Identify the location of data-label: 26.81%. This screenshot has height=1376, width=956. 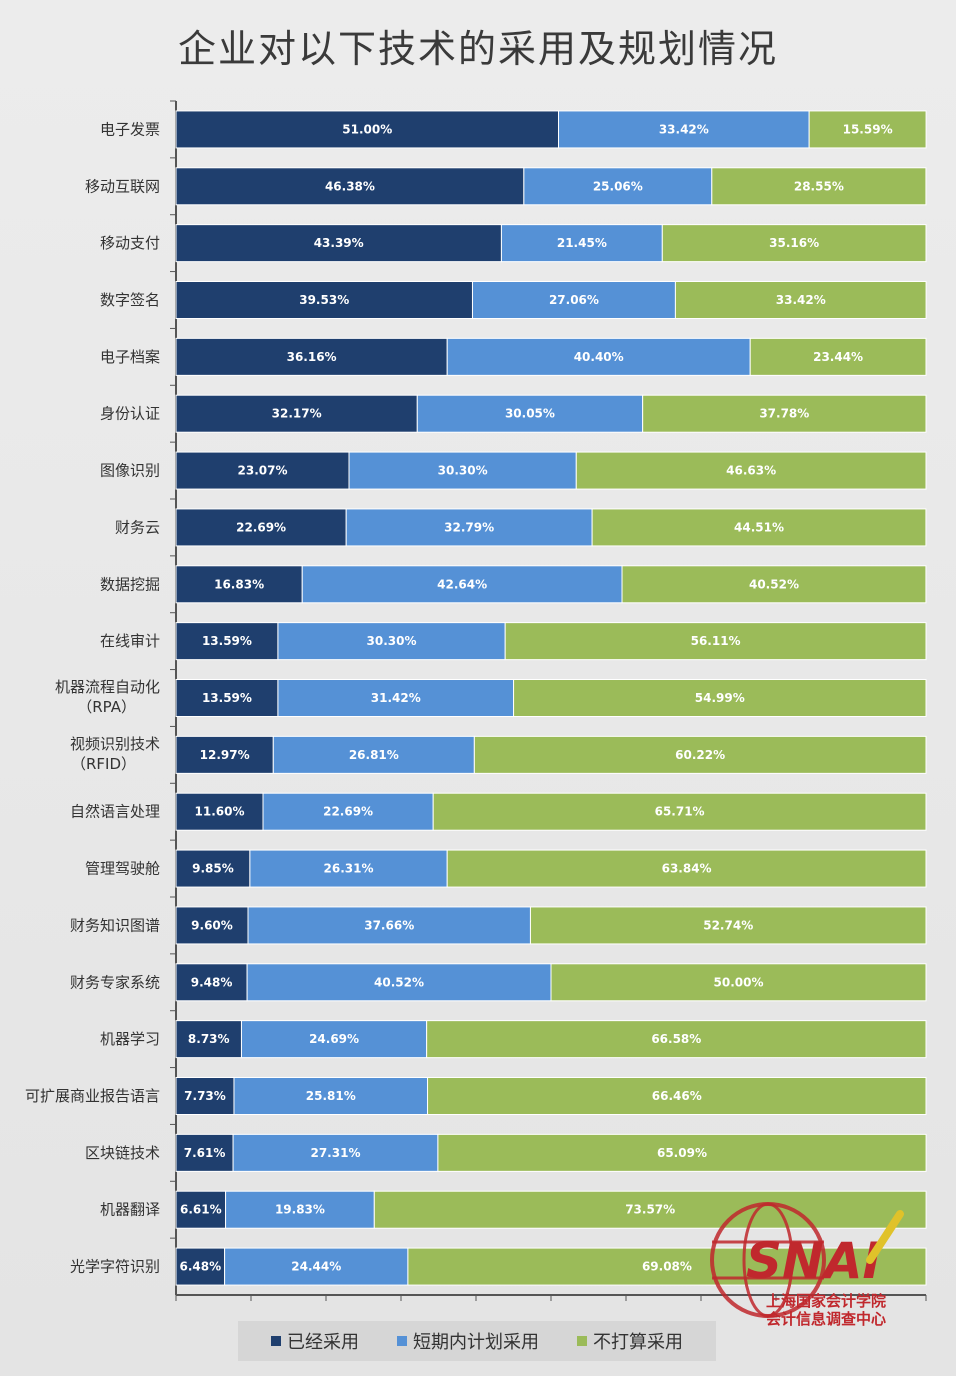
(374, 755).